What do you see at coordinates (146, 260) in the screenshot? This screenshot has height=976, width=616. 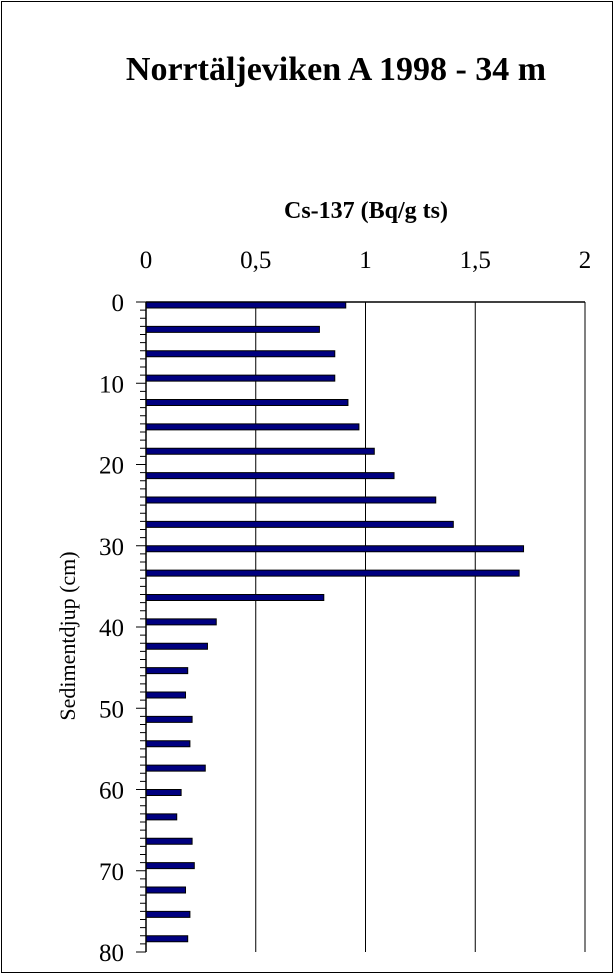 I see `x-tick-label: 0` at bounding box center [146, 260].